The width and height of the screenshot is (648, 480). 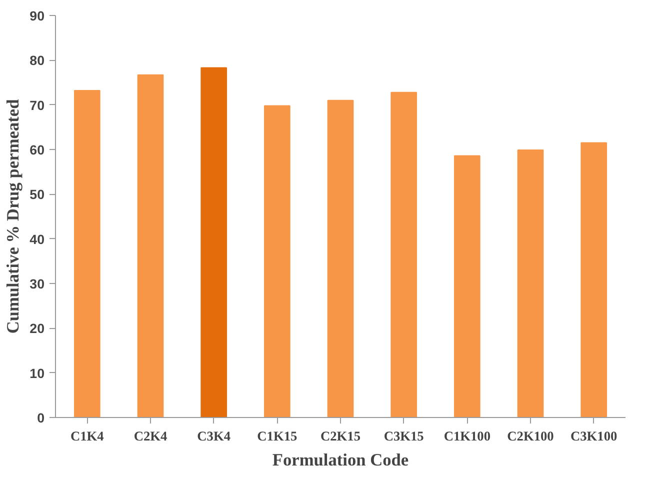 I want to click on y-tick-label: 10, so click(x=37, y=373).